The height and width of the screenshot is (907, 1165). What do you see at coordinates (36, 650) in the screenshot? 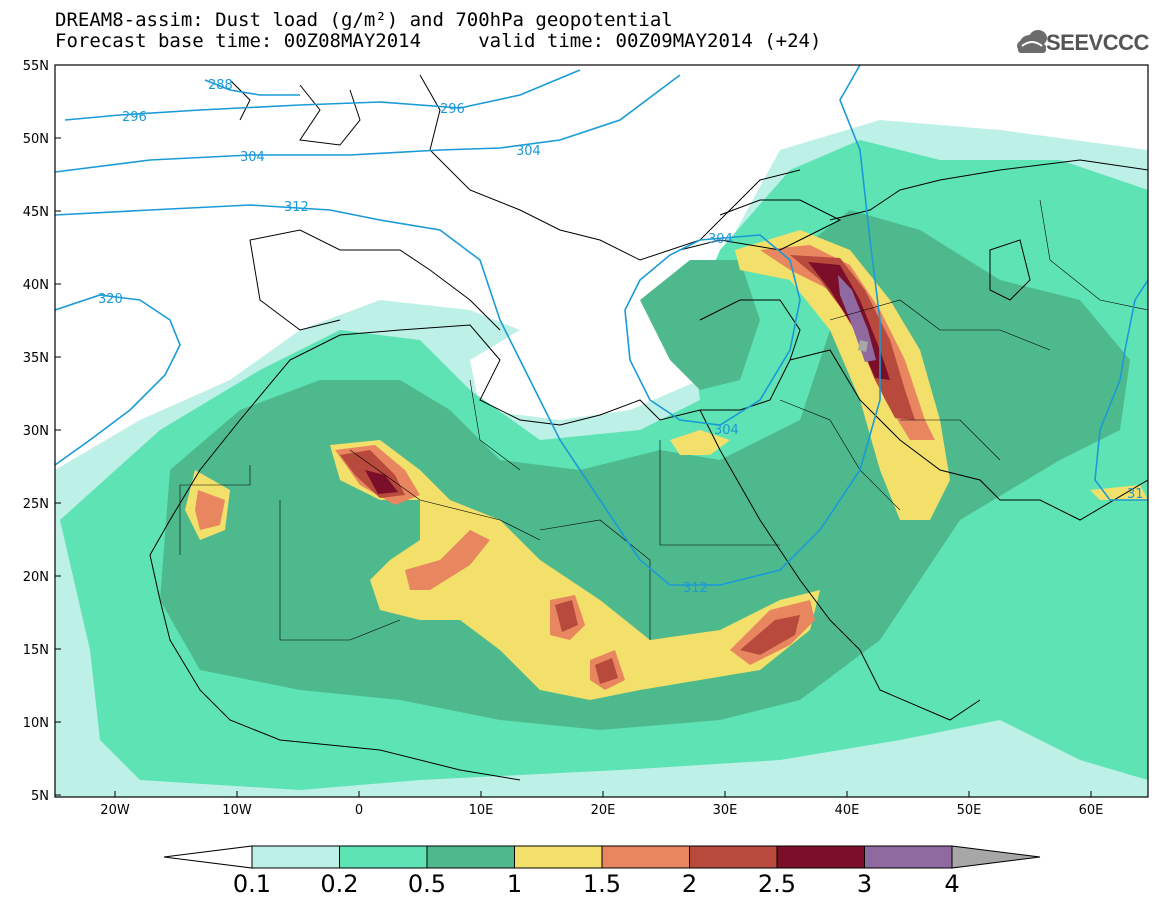
I see `lat-label: 15N` at bounding box center [36, 650].